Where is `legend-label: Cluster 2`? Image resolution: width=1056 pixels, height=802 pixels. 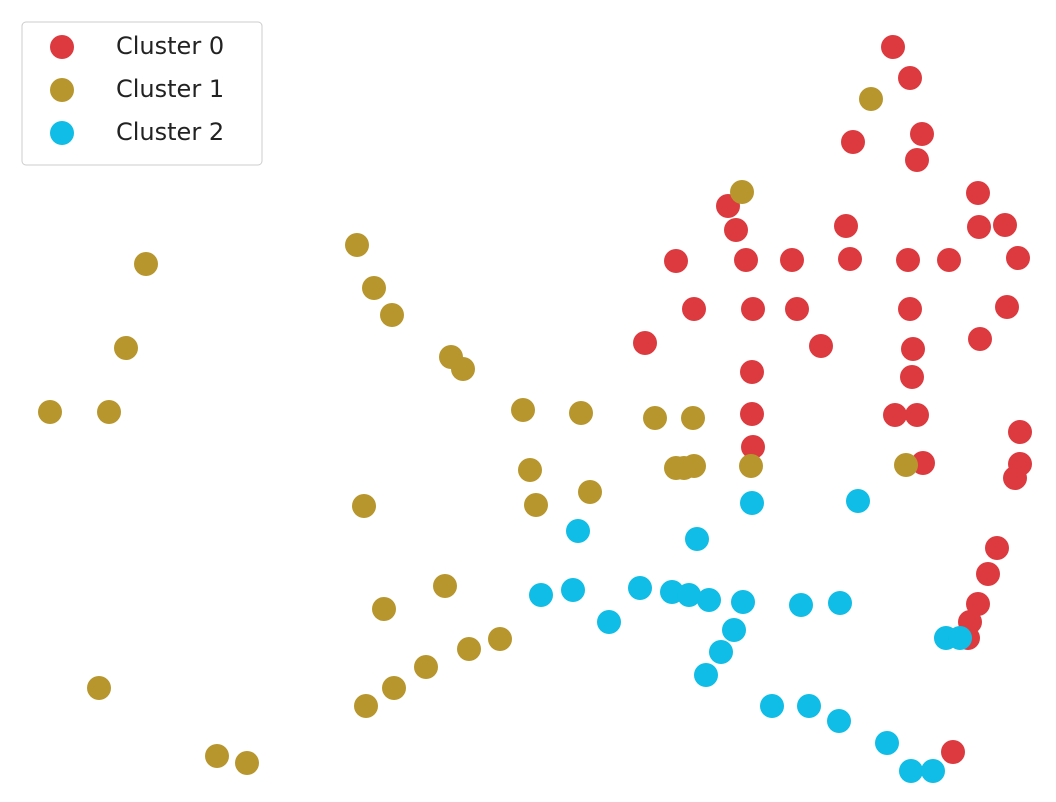 legend-label: Cluster 2 is located at coordinates (170, 132).